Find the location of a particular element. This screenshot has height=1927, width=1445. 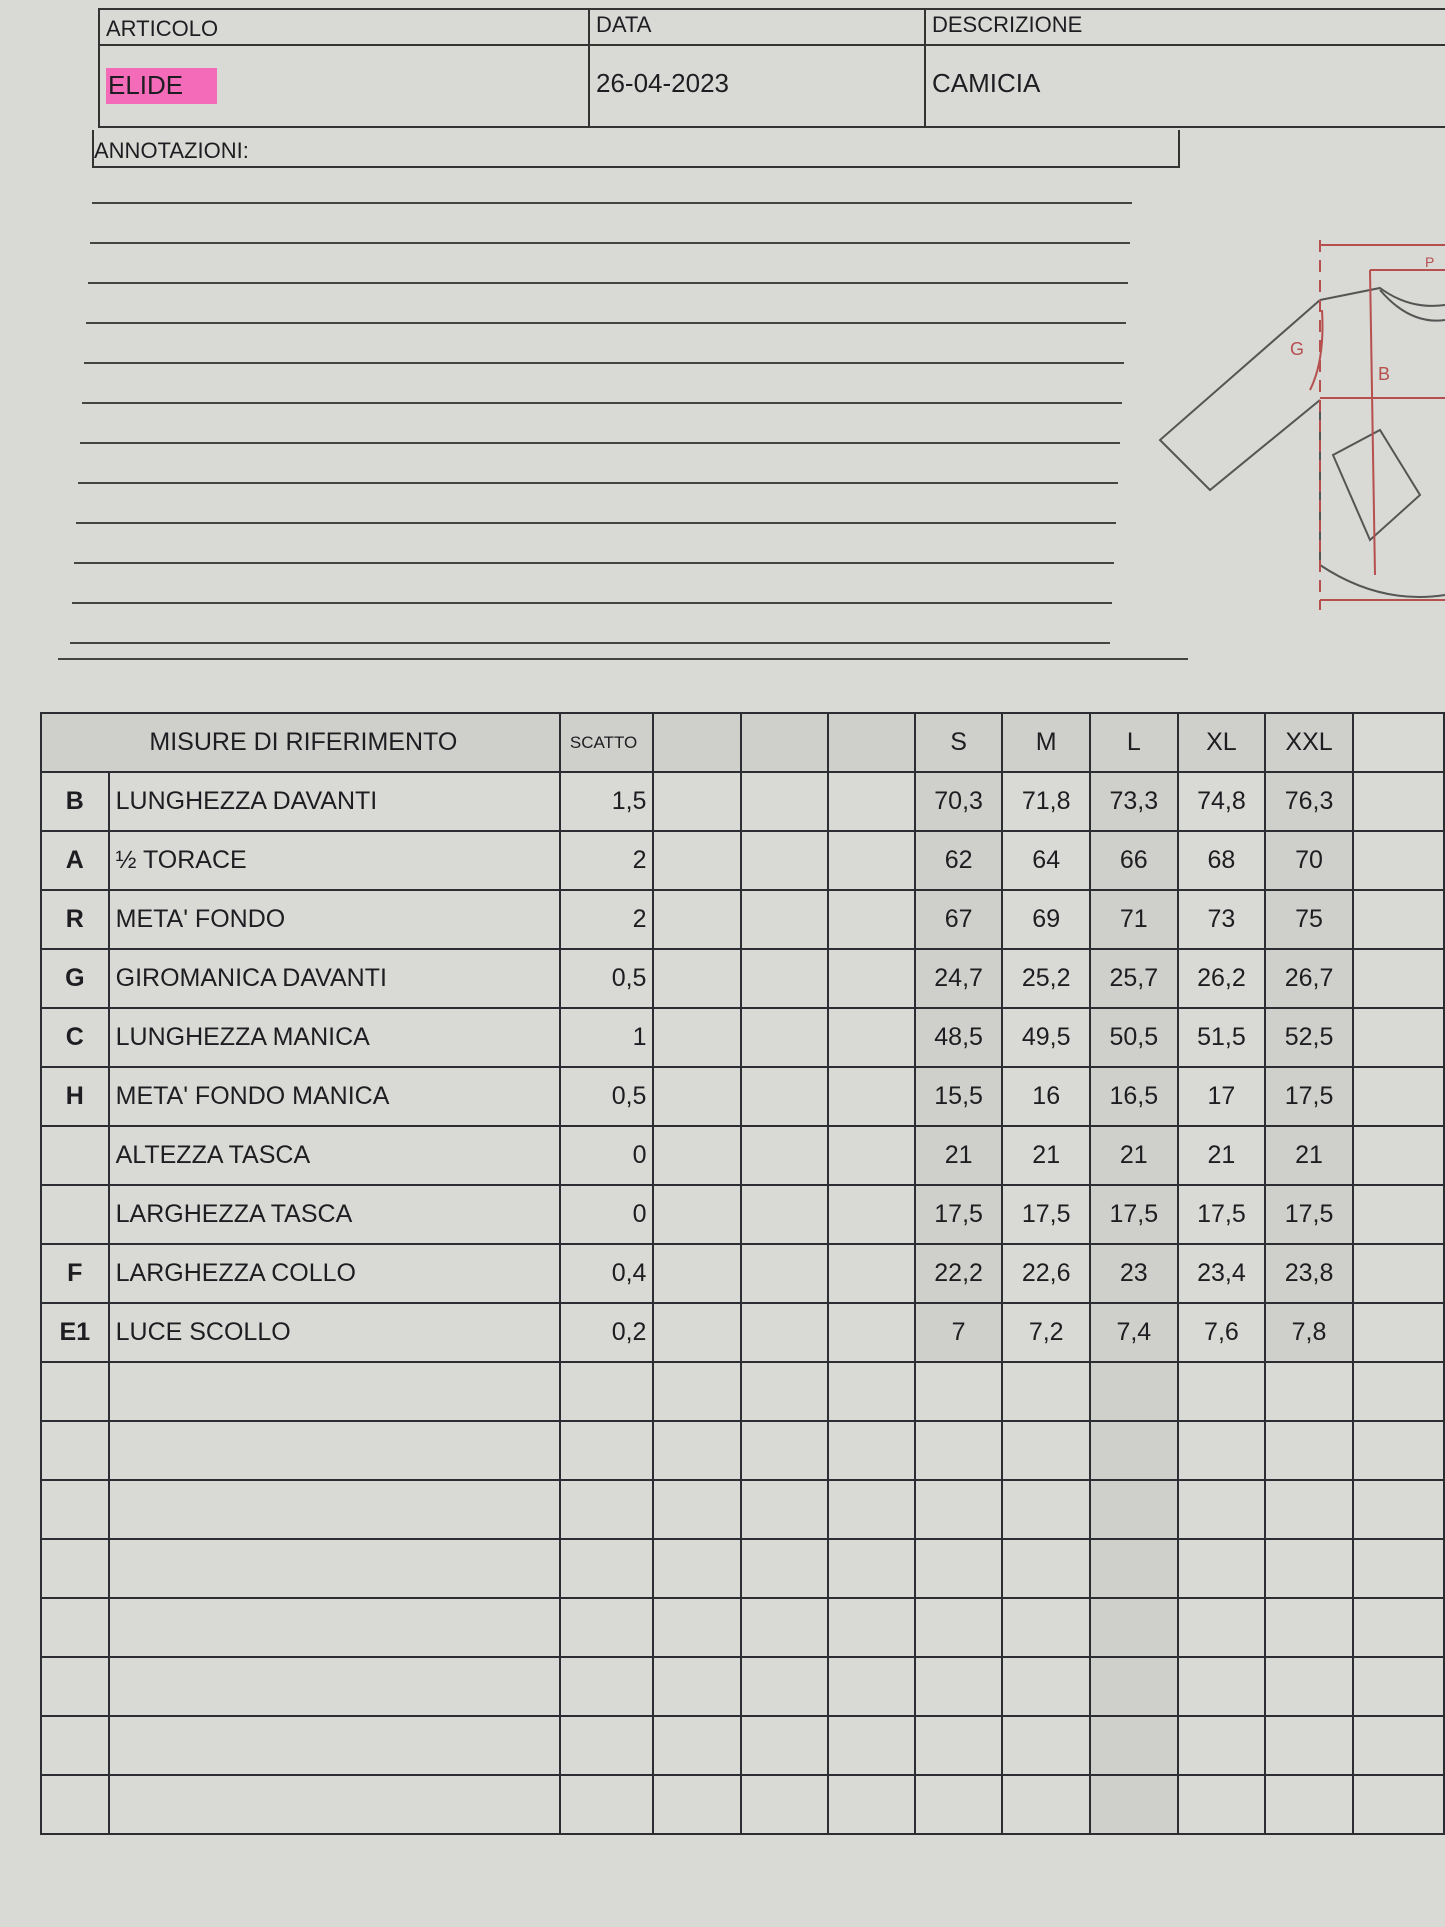

row-size-value: 26,7 is located at coordinates (1309, 978).